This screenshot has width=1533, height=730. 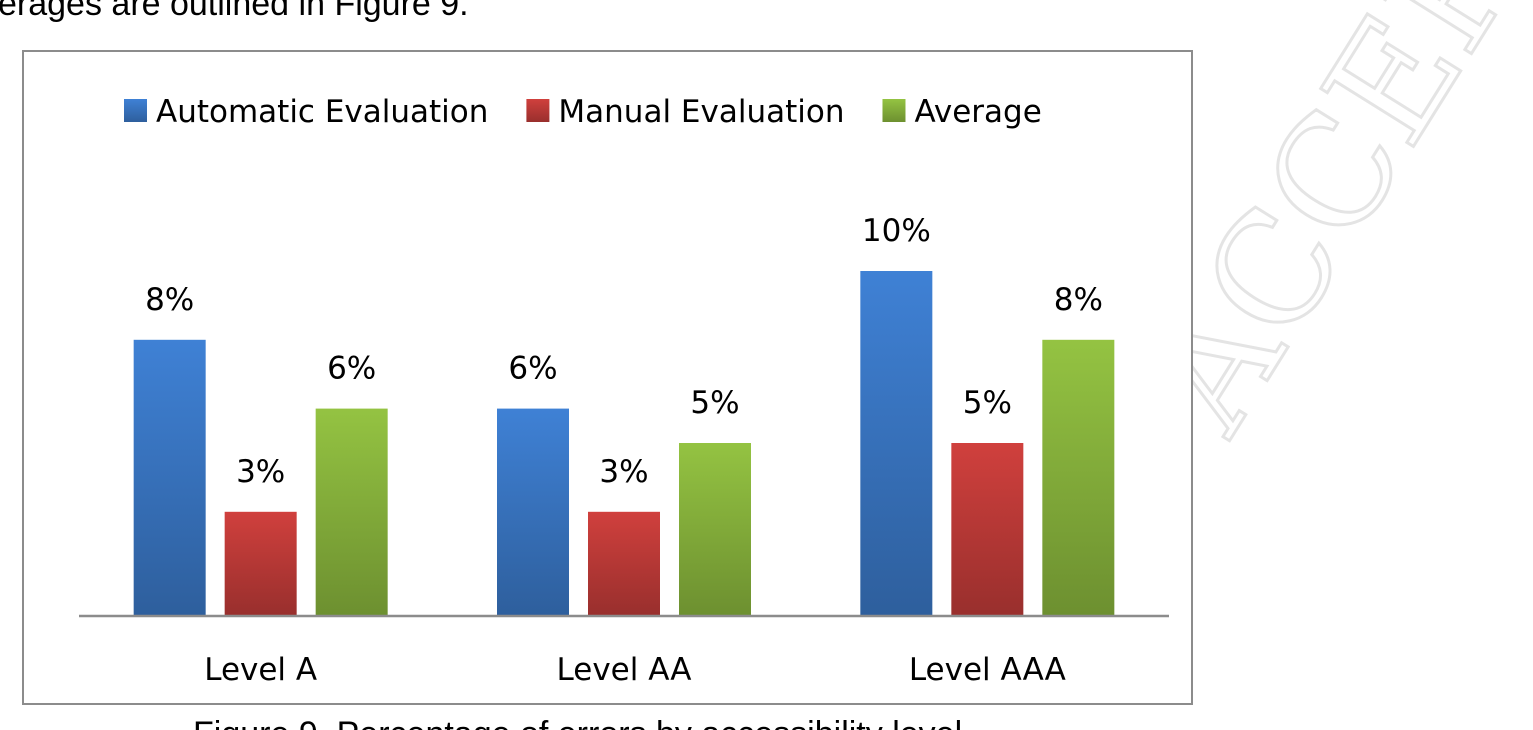 I want to click on bar-manual-evaluation-level-aa, so click(x=624, y=563).